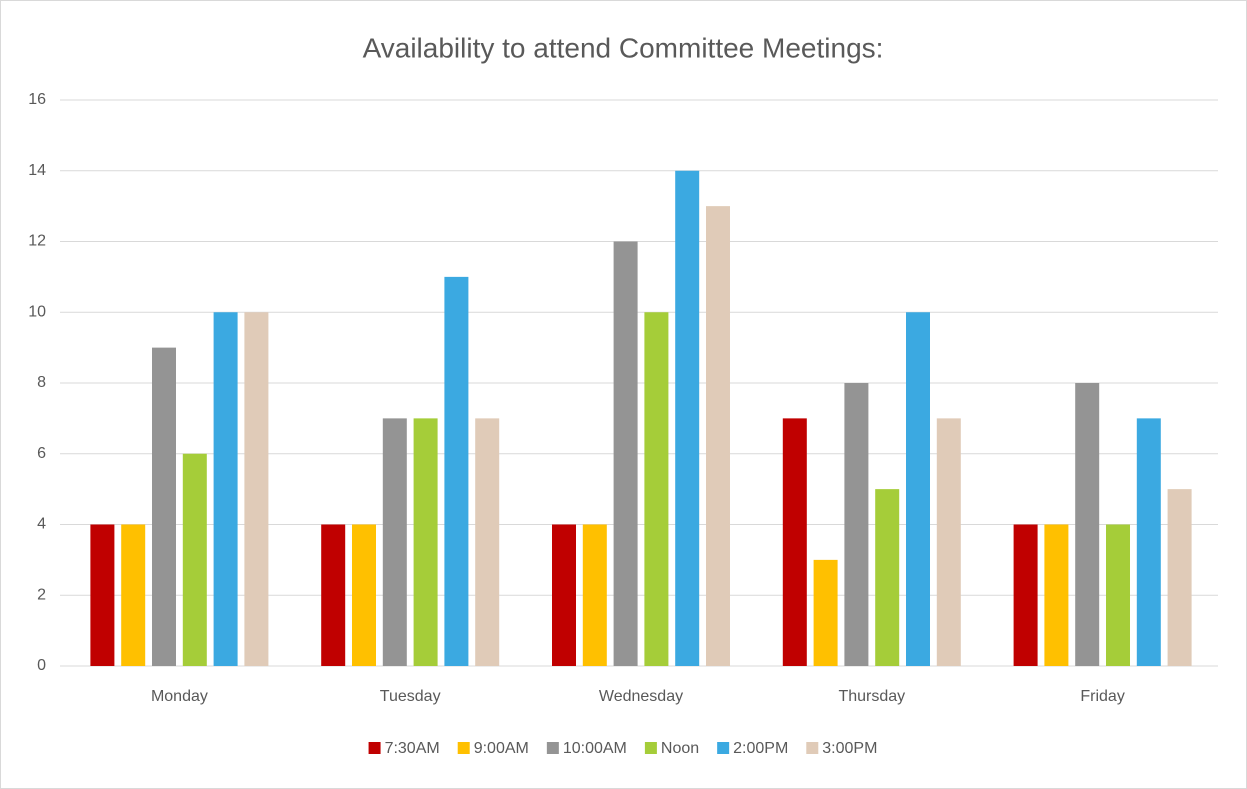 This screenshot has width=1247, height=789. What do you see at coordinates (849, 748) in the screenshot?
I see `legend-label: 3:00PM` at bounding box center [849, 748].